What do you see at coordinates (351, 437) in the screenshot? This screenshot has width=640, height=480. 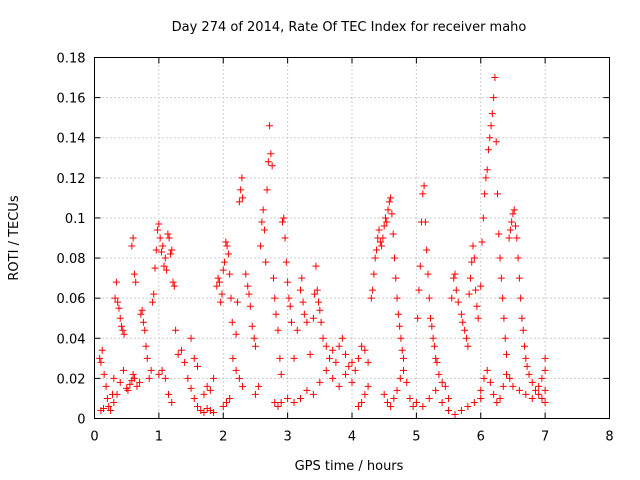 I see `x-tick-labels: 0 1 2 3 4 5 6 7 8` at bounding box center [351, 437].